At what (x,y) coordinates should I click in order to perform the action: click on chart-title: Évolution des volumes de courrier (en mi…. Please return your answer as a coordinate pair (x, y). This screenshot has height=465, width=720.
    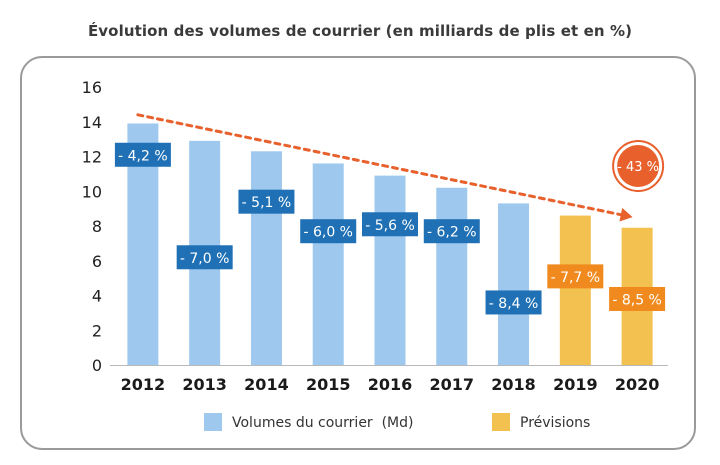
    Looking at the image, I should click on (360, 31).